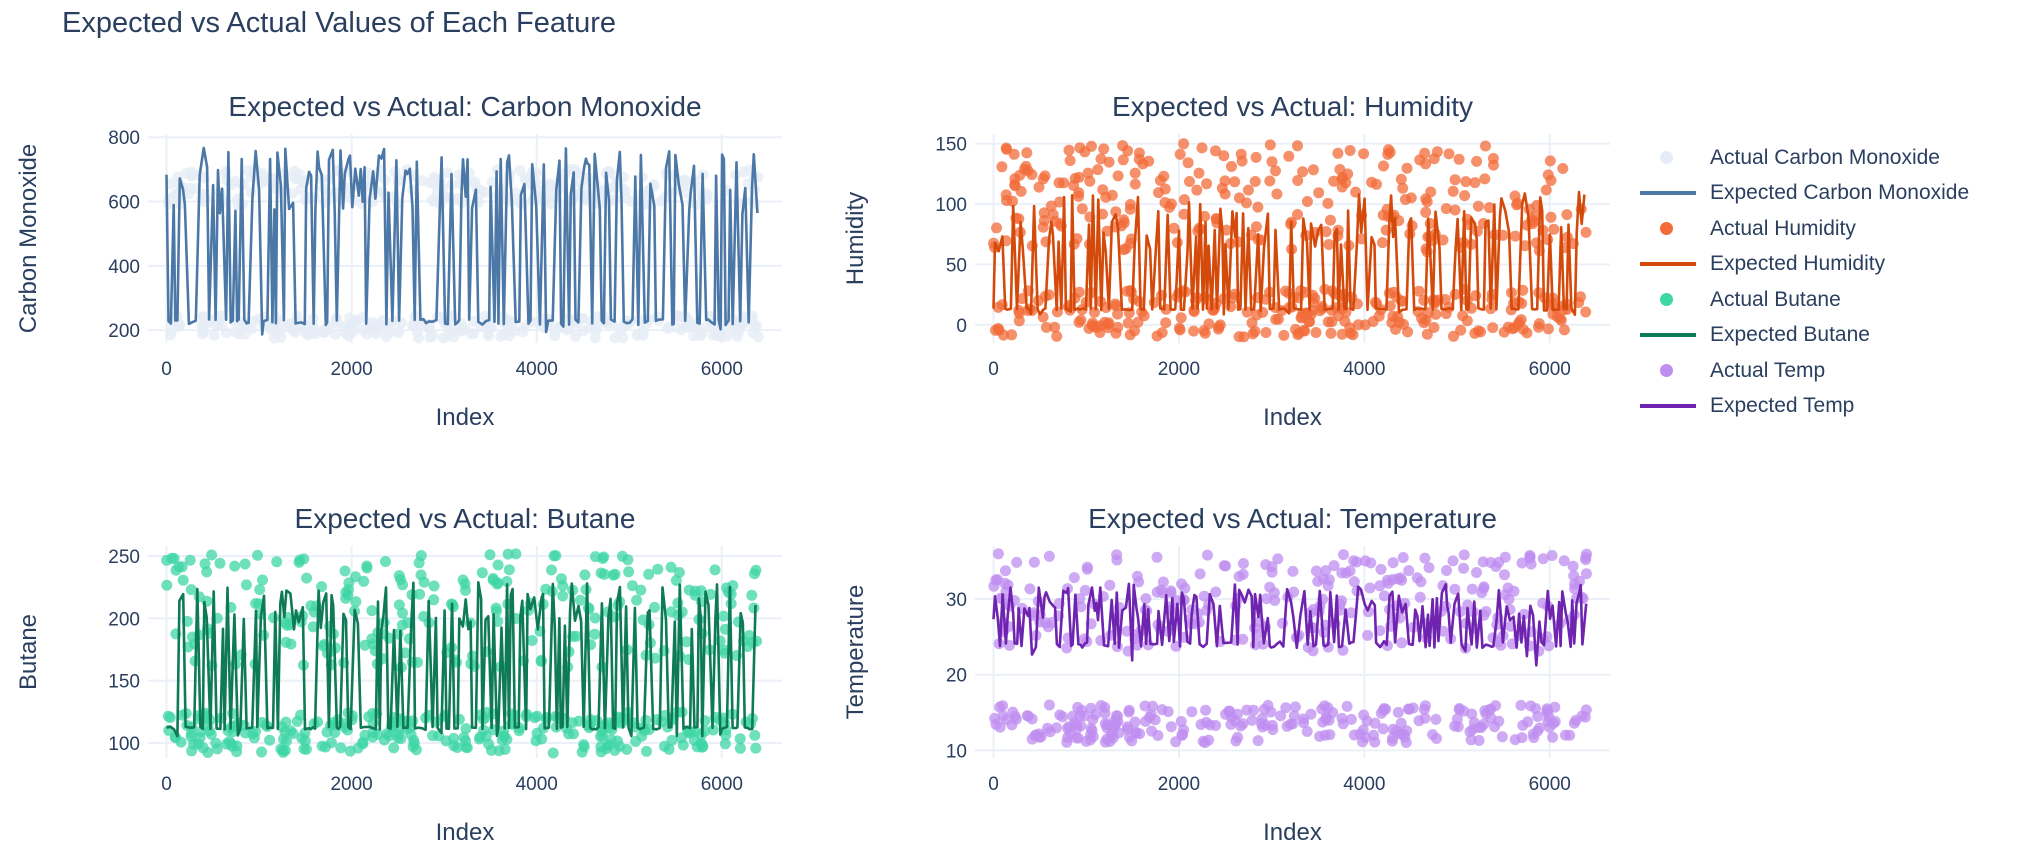 This screenshot has width=2027, height=858. What do you see at coordinates (124, 682) in the screenshot?
I see `y-tick-label: 150` at bounding box center [124, 682].